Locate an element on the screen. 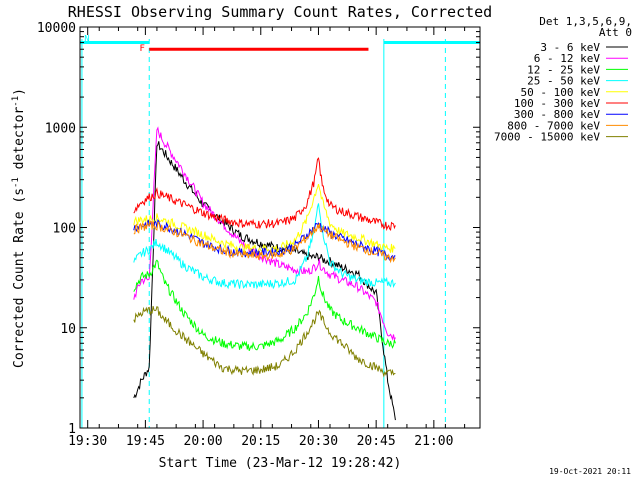  x-tick-label: 20:45 is located at coordinates (376, 441).